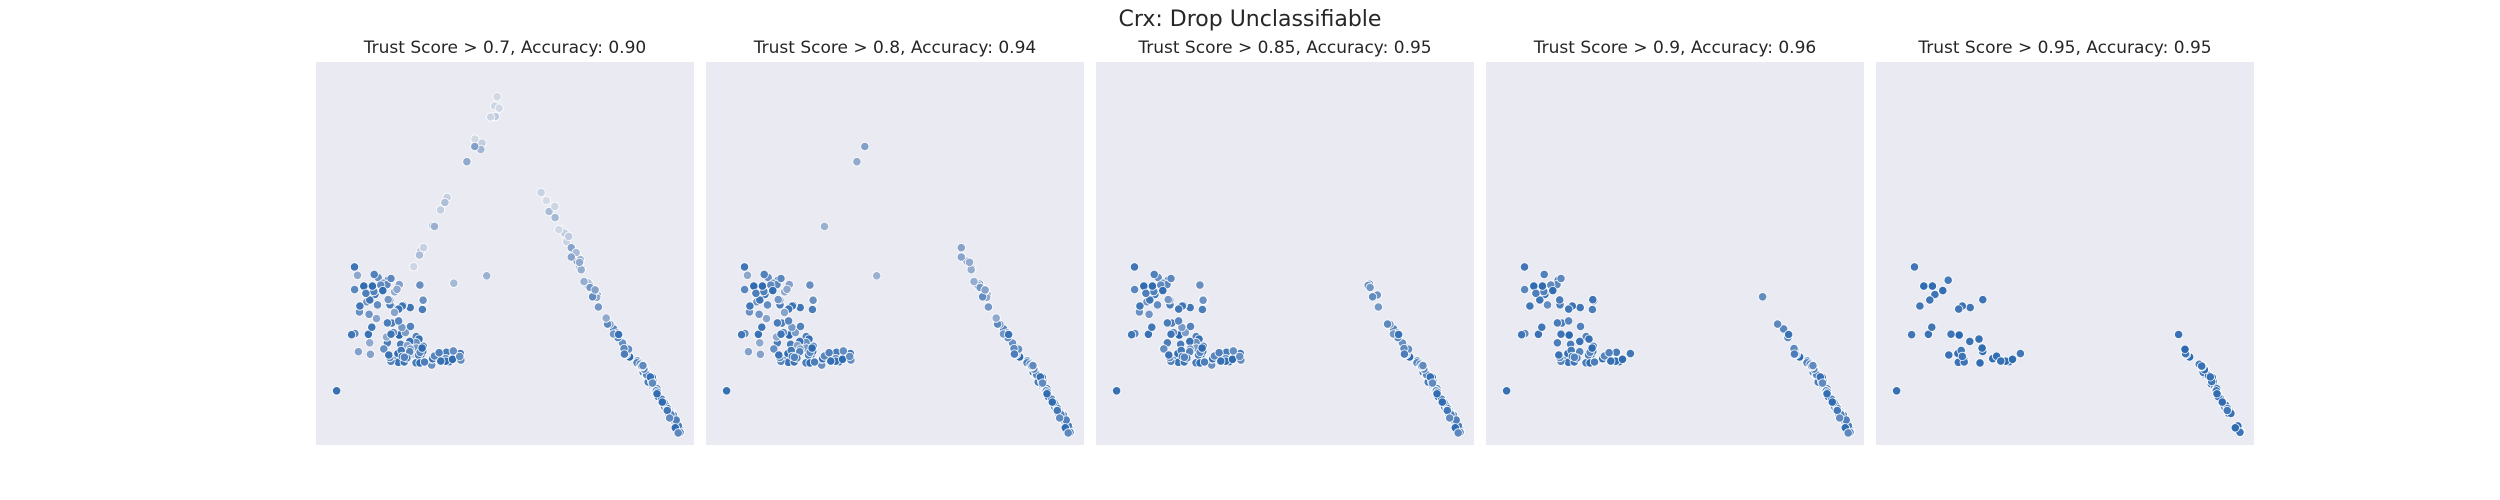 The width and height of the screenshot is (2500, 500). Describe the element at coordinates (2064, 48) in the screenshot. I see `panel-title: Trust Score > 0.95, Accuracy: 0.95` at that location.